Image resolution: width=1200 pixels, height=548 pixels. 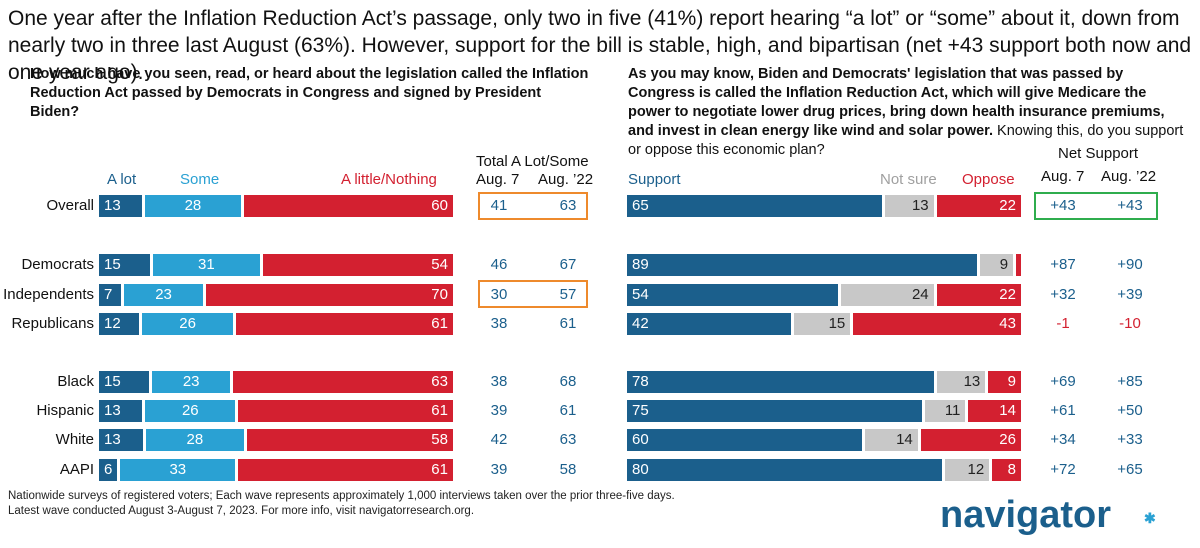 What do you see at coordinates (1130, 381) in the screenshot?
I see `net-aug22-black: +85` at bounding box center [1130, 381].